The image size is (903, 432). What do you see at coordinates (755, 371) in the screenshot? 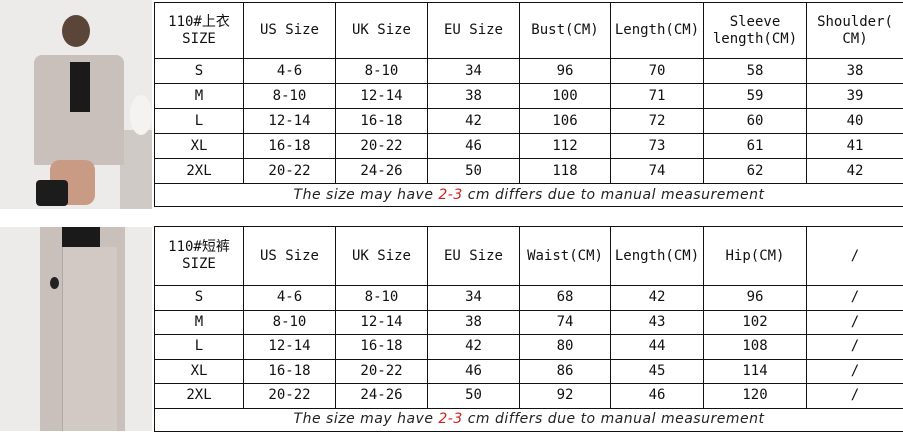
I see `table-cell: 114` at bounding box center [755, 371].